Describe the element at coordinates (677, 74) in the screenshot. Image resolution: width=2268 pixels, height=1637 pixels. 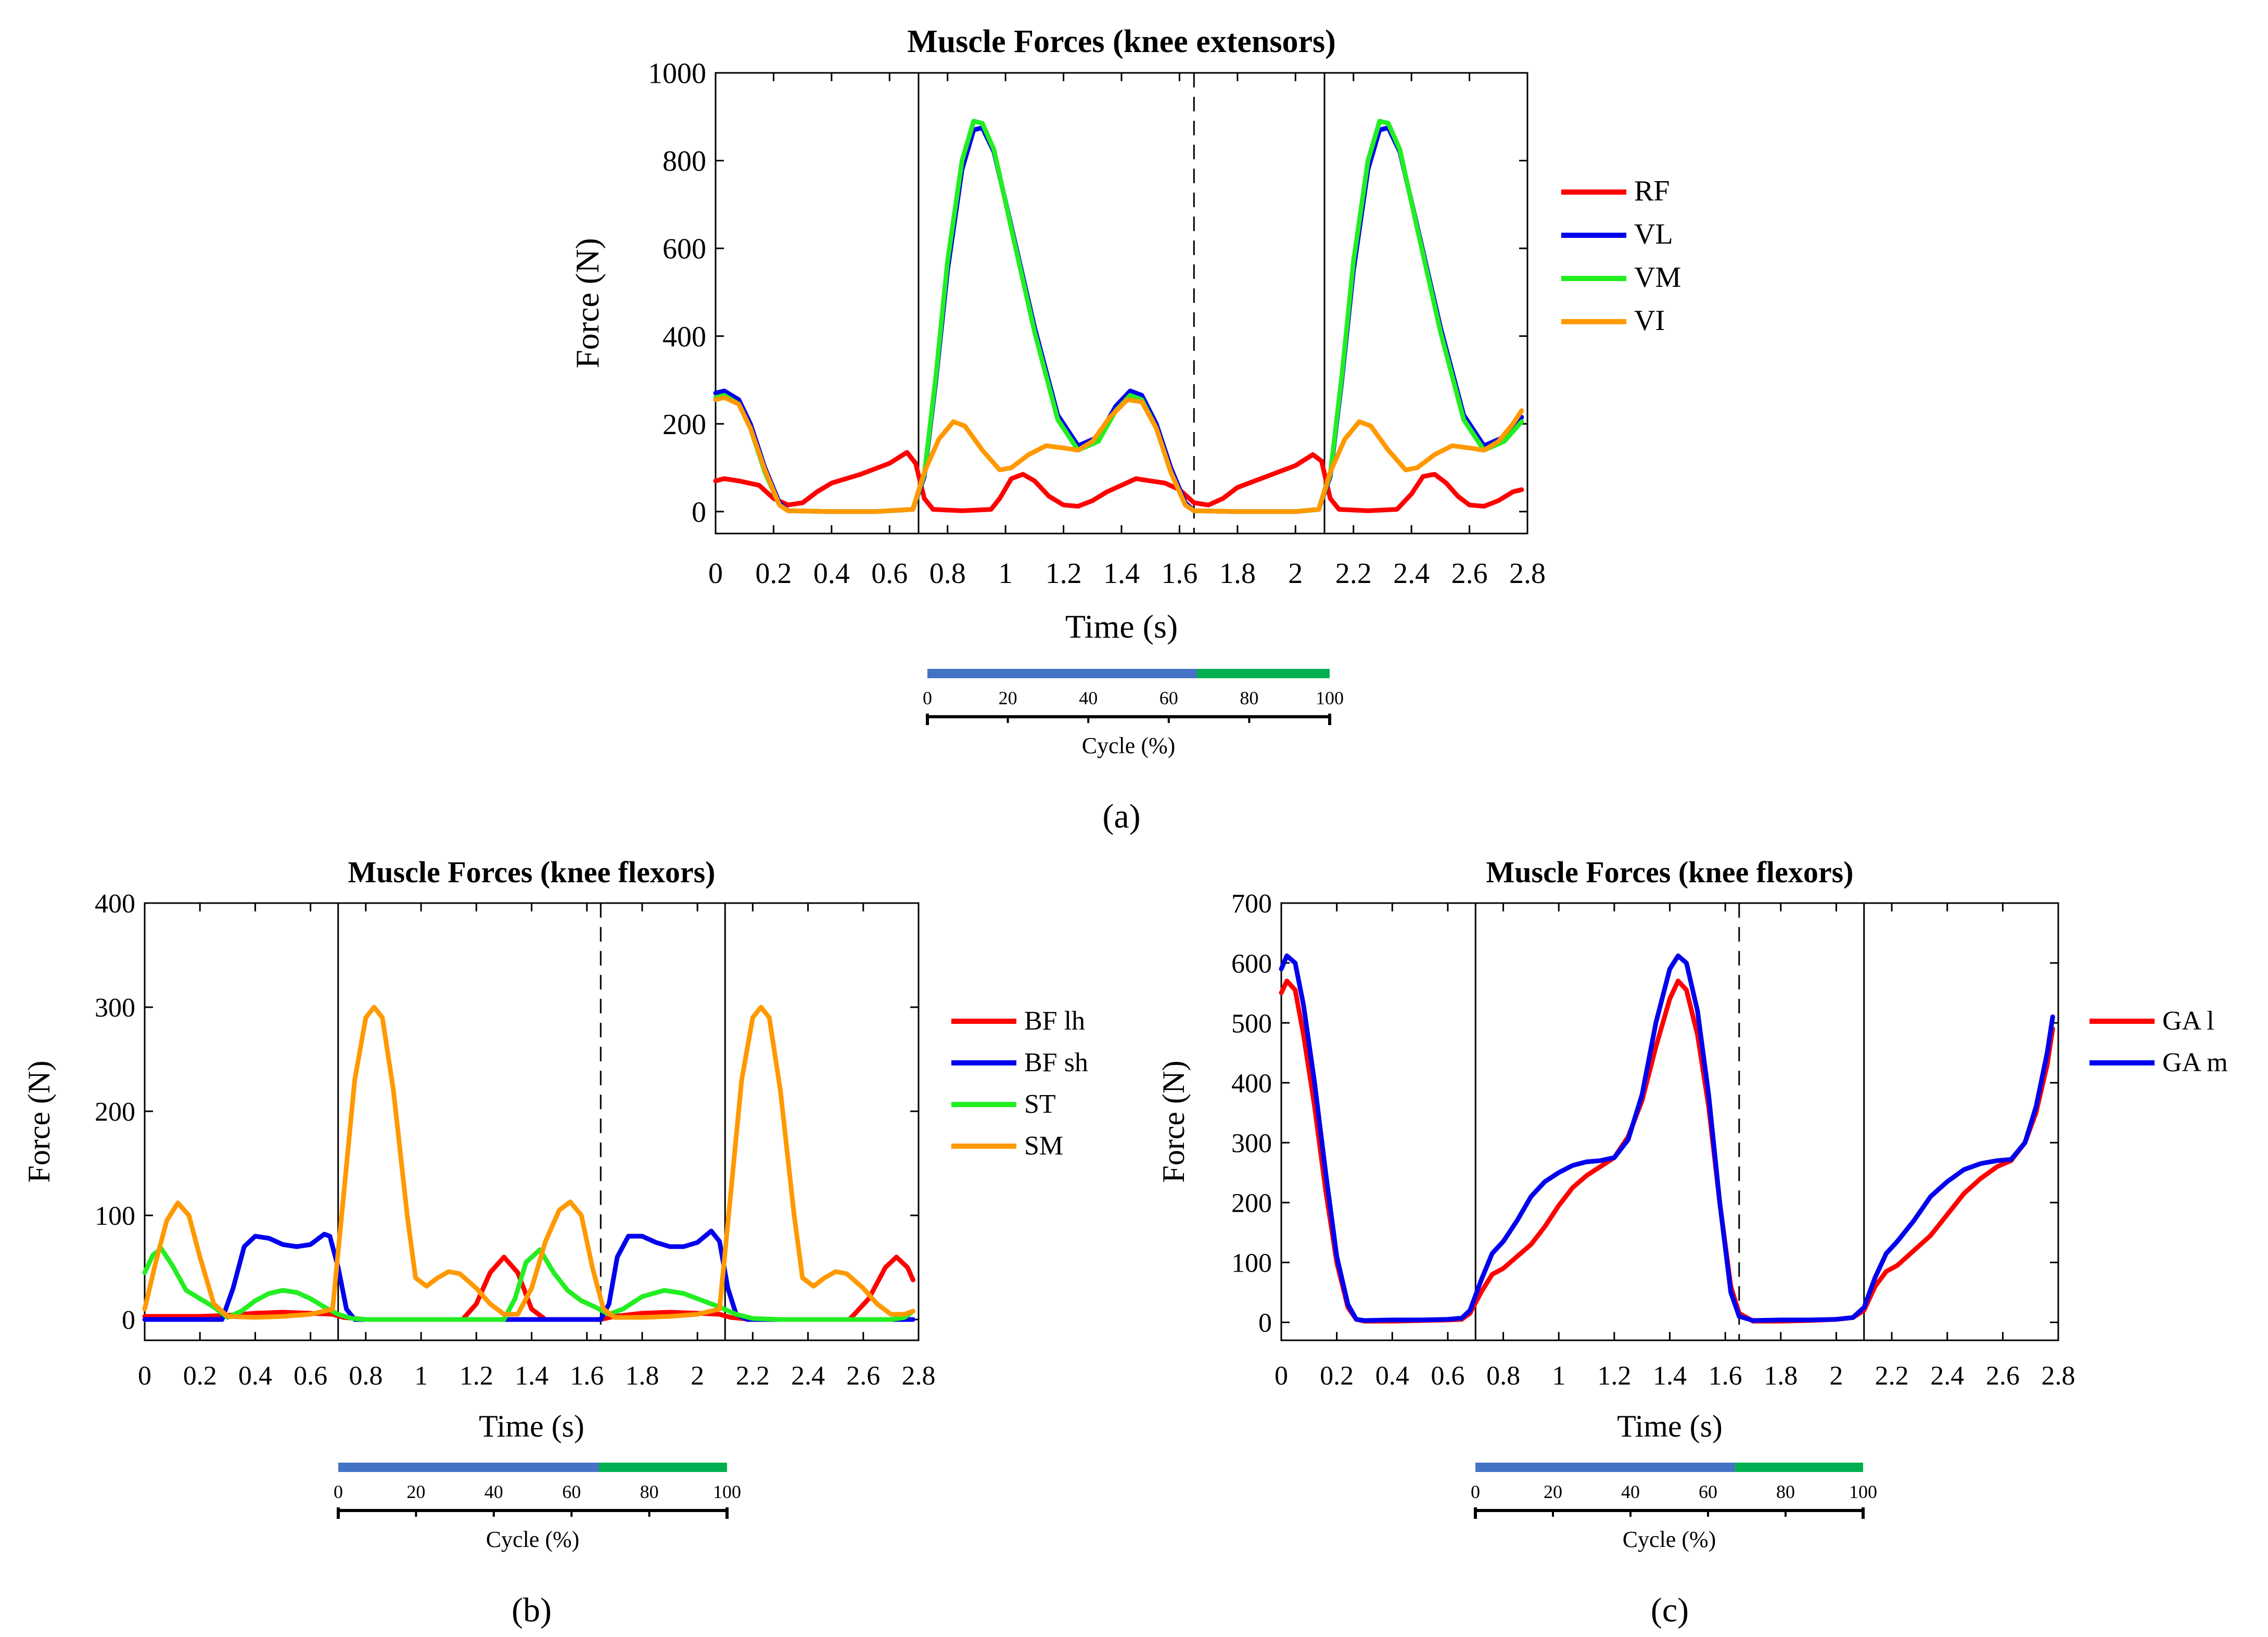
I see `y-tick-label: 1000` at that location.